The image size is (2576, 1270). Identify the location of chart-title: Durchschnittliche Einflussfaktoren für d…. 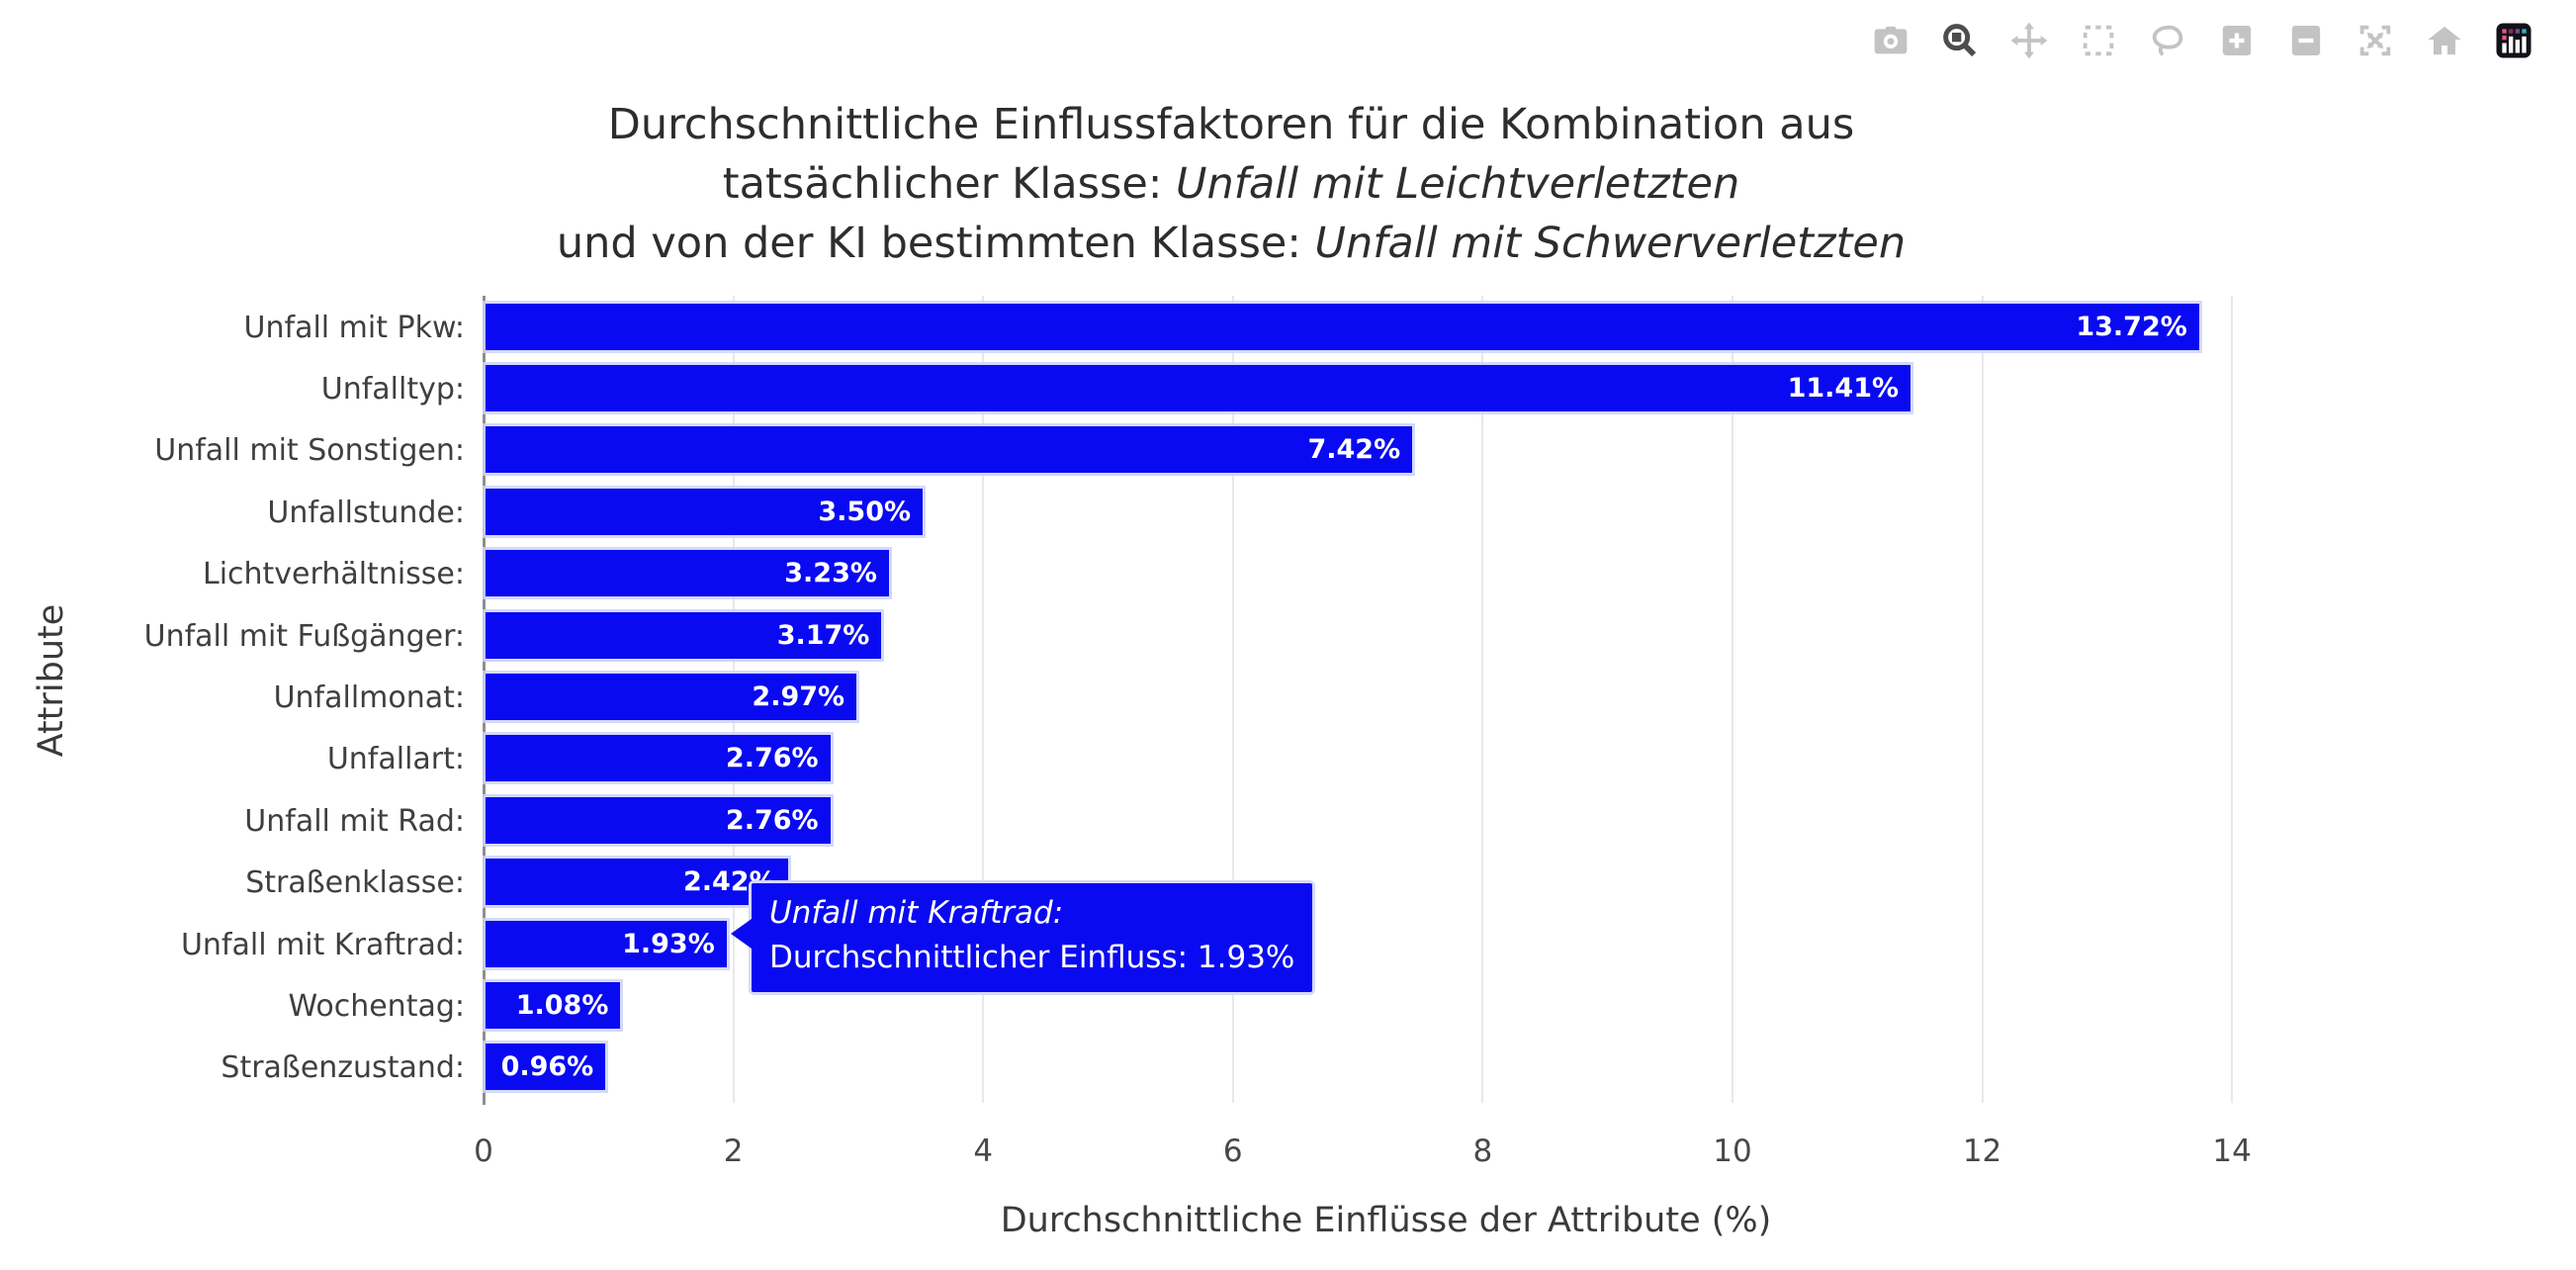
(1231, 184).